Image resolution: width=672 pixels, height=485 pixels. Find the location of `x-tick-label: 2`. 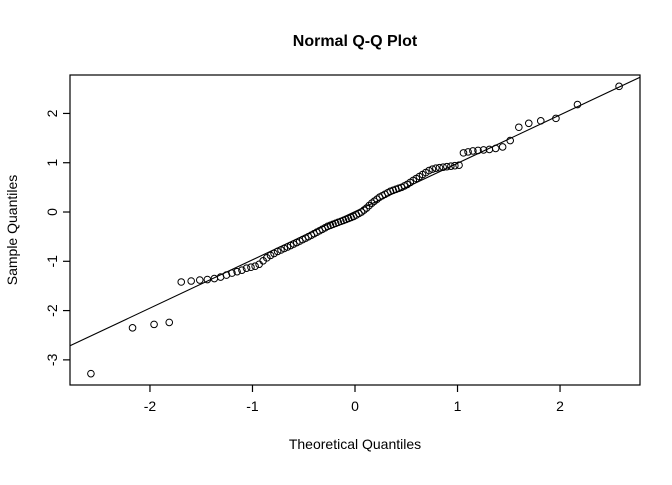

x-tick-label: 2 is located at coordinates (560, 406).